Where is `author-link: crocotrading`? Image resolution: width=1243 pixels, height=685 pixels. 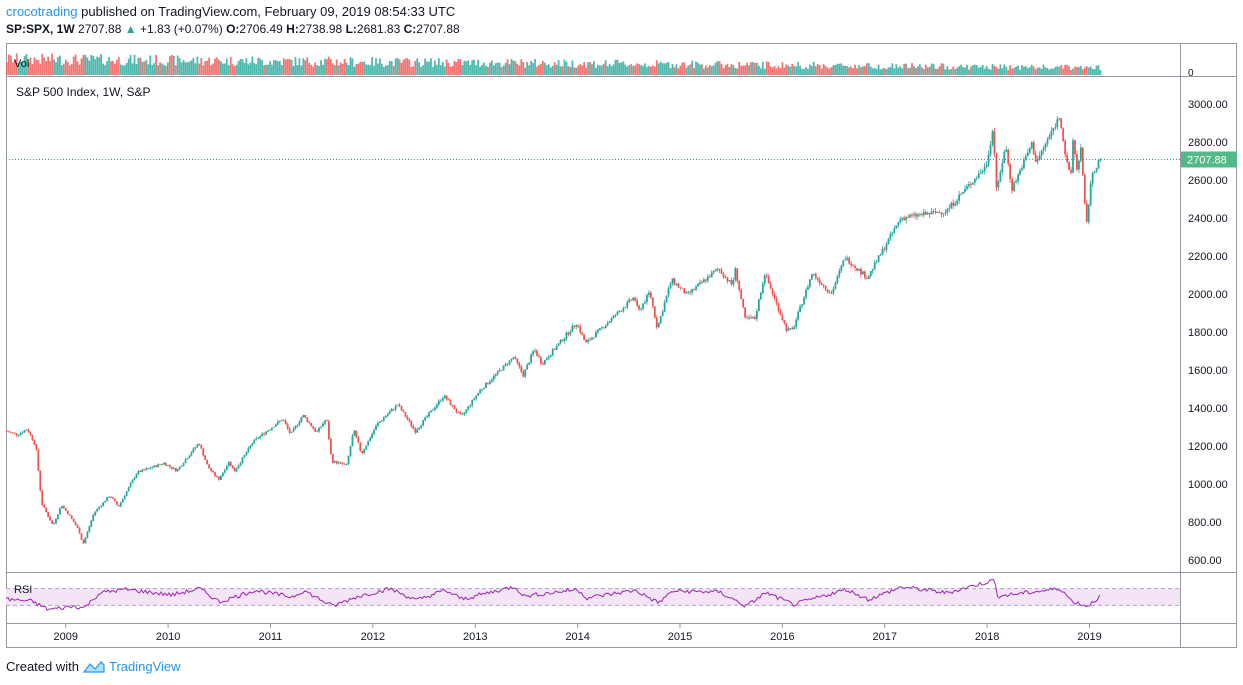
author-link: crocotrading is located at coordinates (42, 11).